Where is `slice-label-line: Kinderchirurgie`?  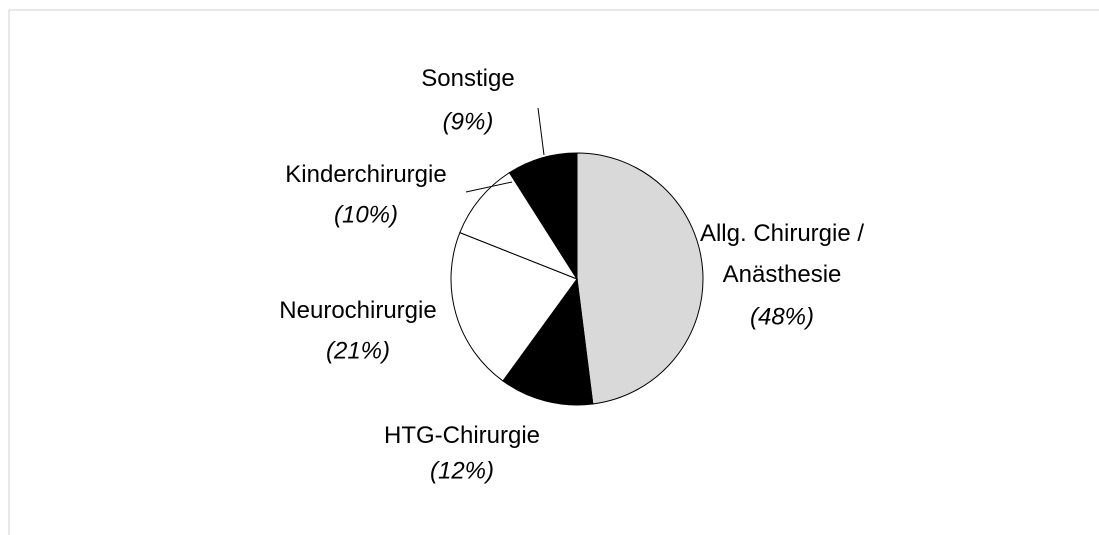 slice-label-line: Kinderchirurgie is located at coordinates (365, 174).